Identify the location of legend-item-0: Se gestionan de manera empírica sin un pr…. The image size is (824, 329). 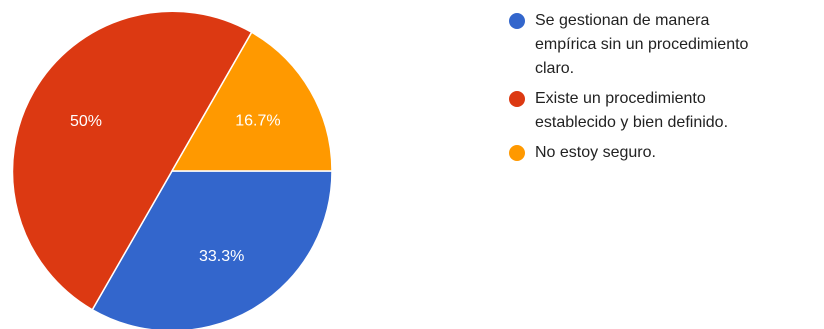
(629, 44).